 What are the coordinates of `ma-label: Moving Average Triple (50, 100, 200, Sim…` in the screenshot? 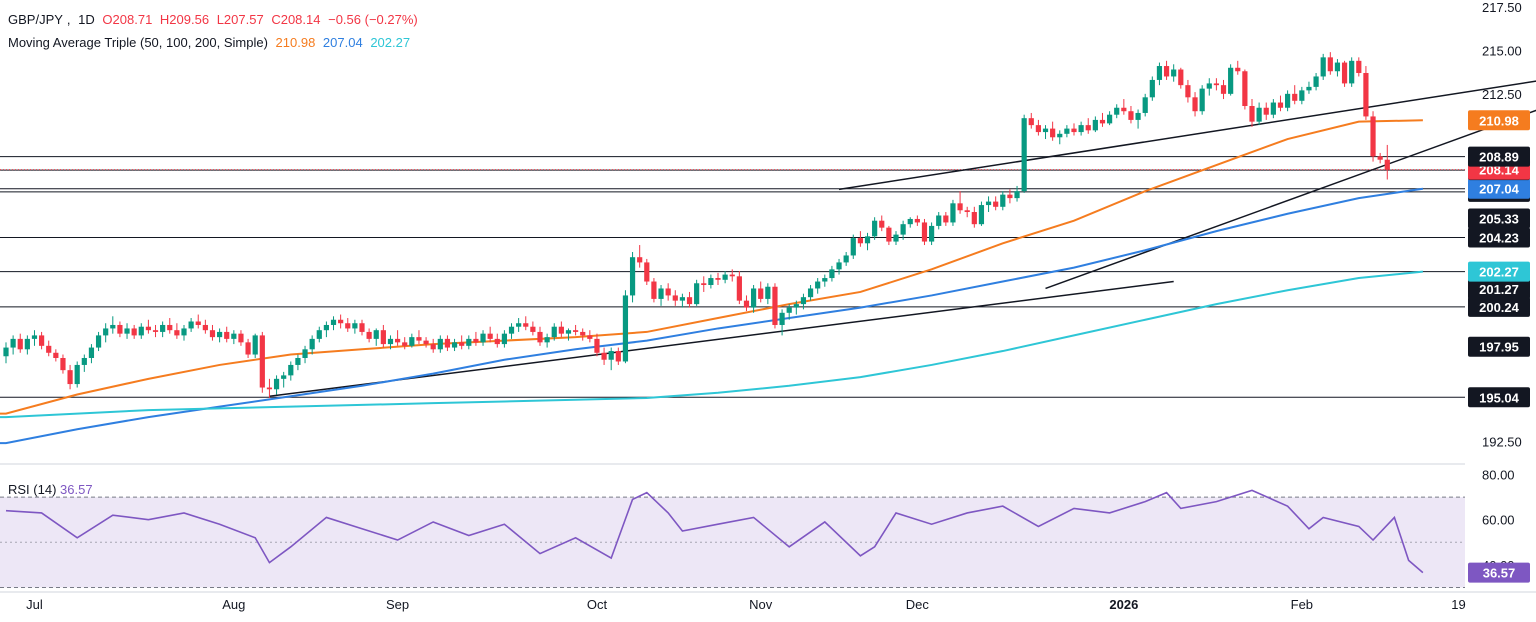 It's located at (138, 42).